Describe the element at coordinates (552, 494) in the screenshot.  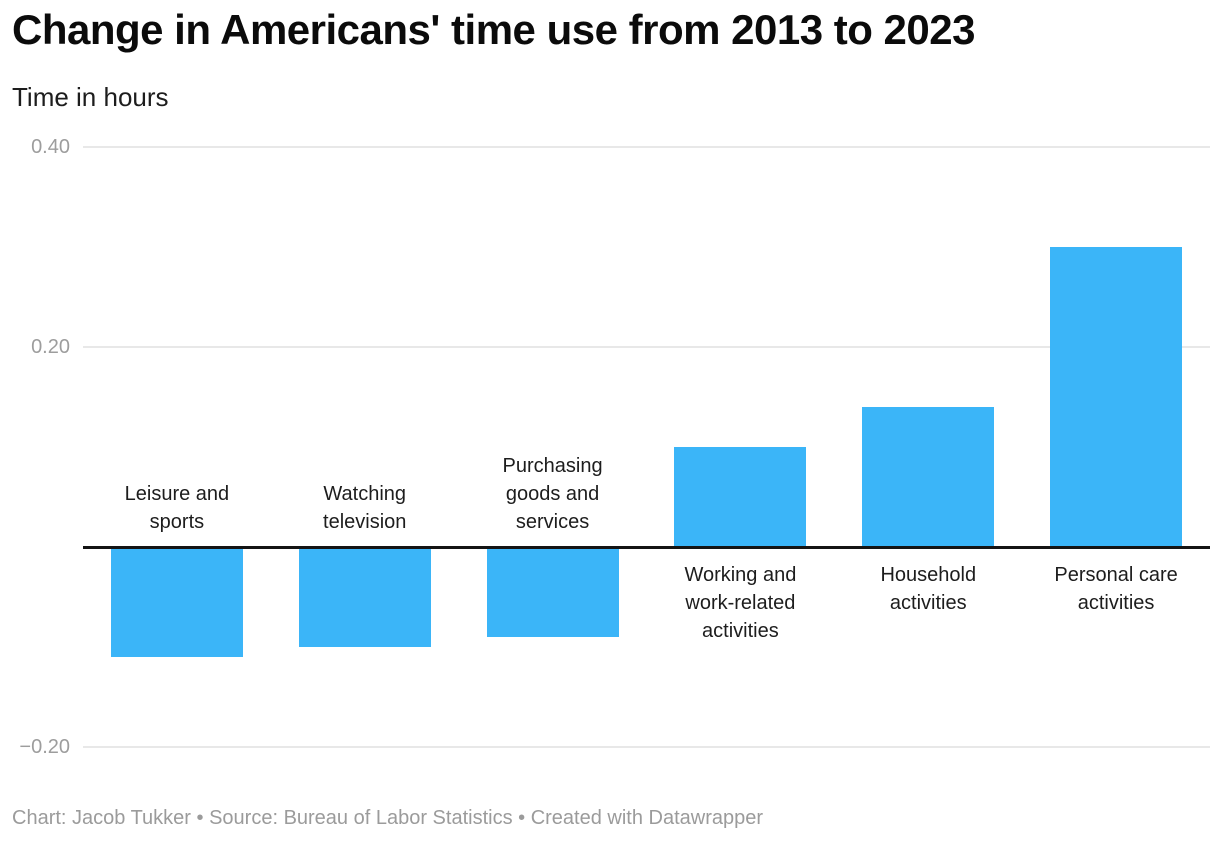
I see `category-label: Purchasing goods and services` at that location.